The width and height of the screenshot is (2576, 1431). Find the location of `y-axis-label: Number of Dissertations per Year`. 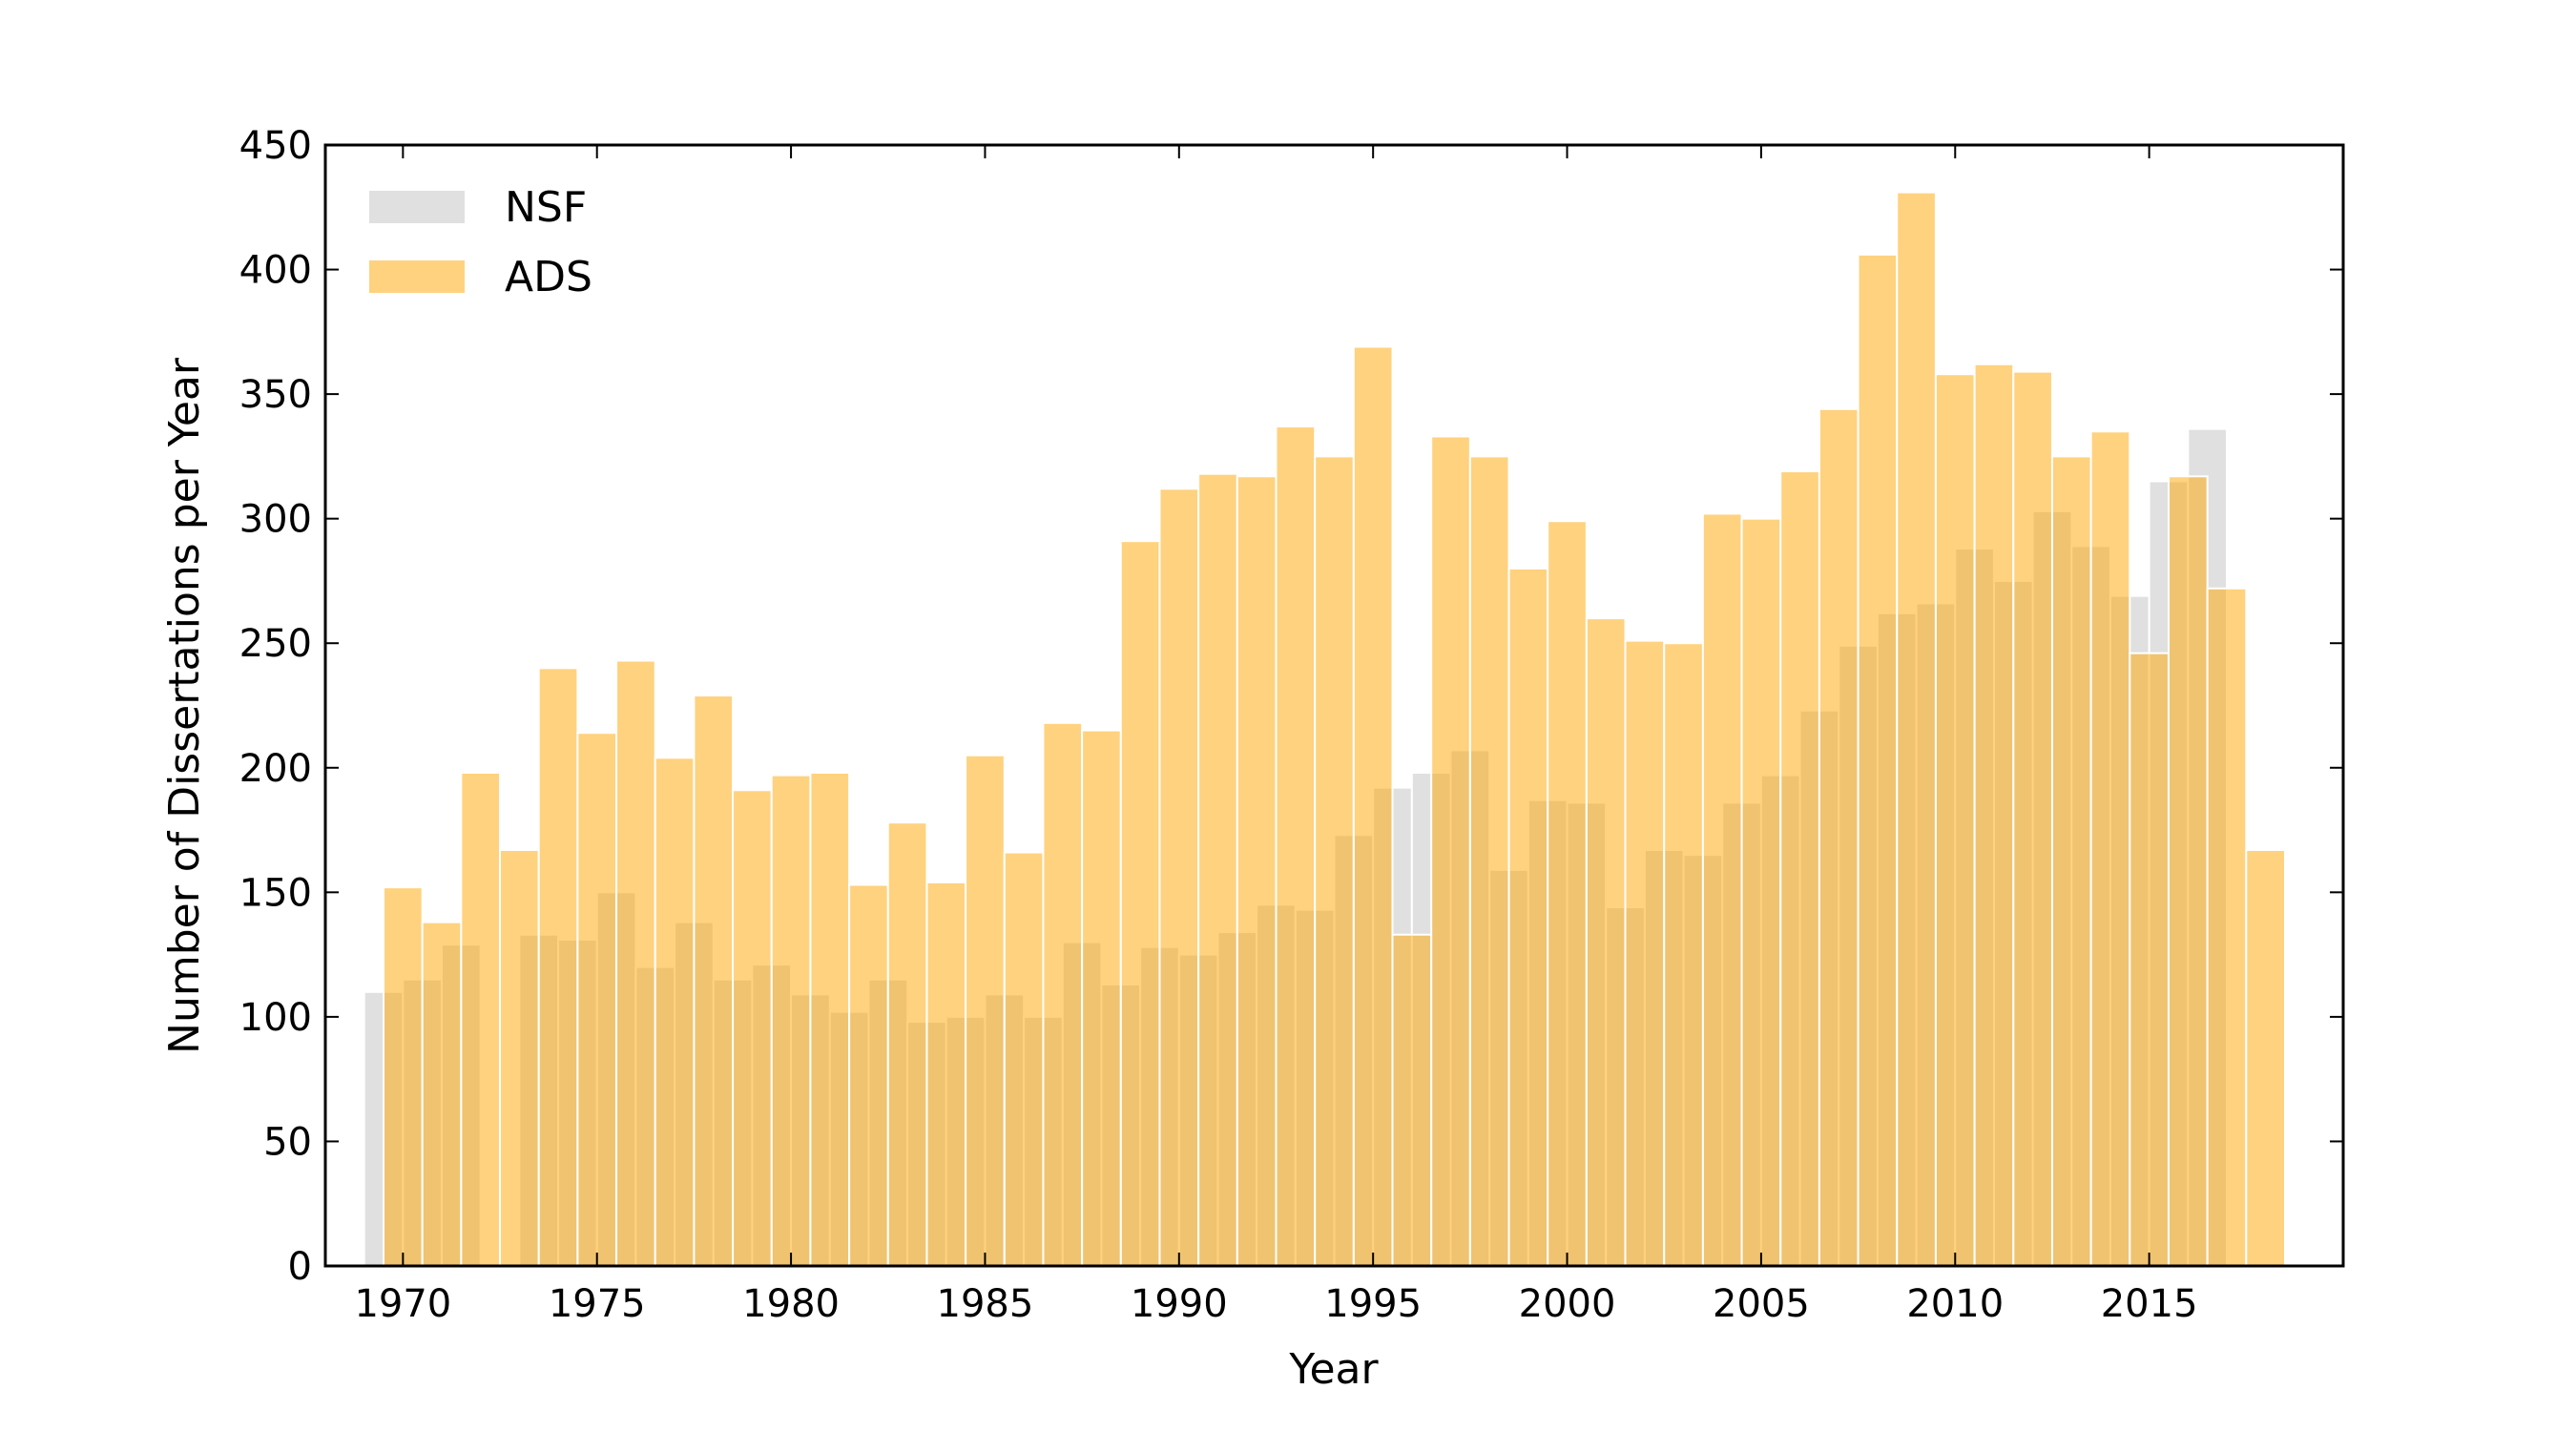

y-axis-label: Number of Dissertations per Year is located at coordinates (184, 705).